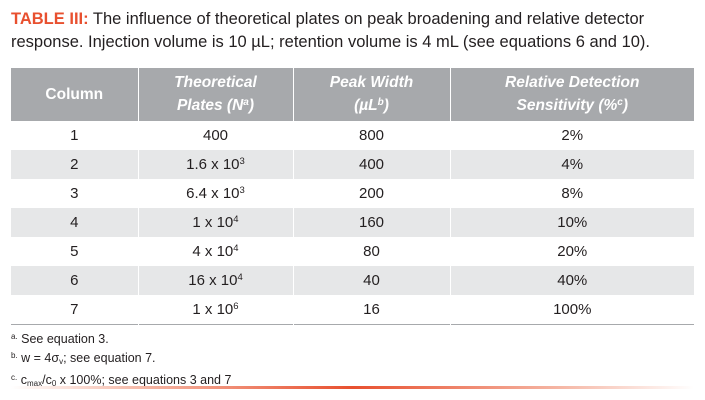 This screenshot has height=400, width=705. Describe the element at coordinates (74, 251) in the screenshot. I see `cell-column: 5` at that location.